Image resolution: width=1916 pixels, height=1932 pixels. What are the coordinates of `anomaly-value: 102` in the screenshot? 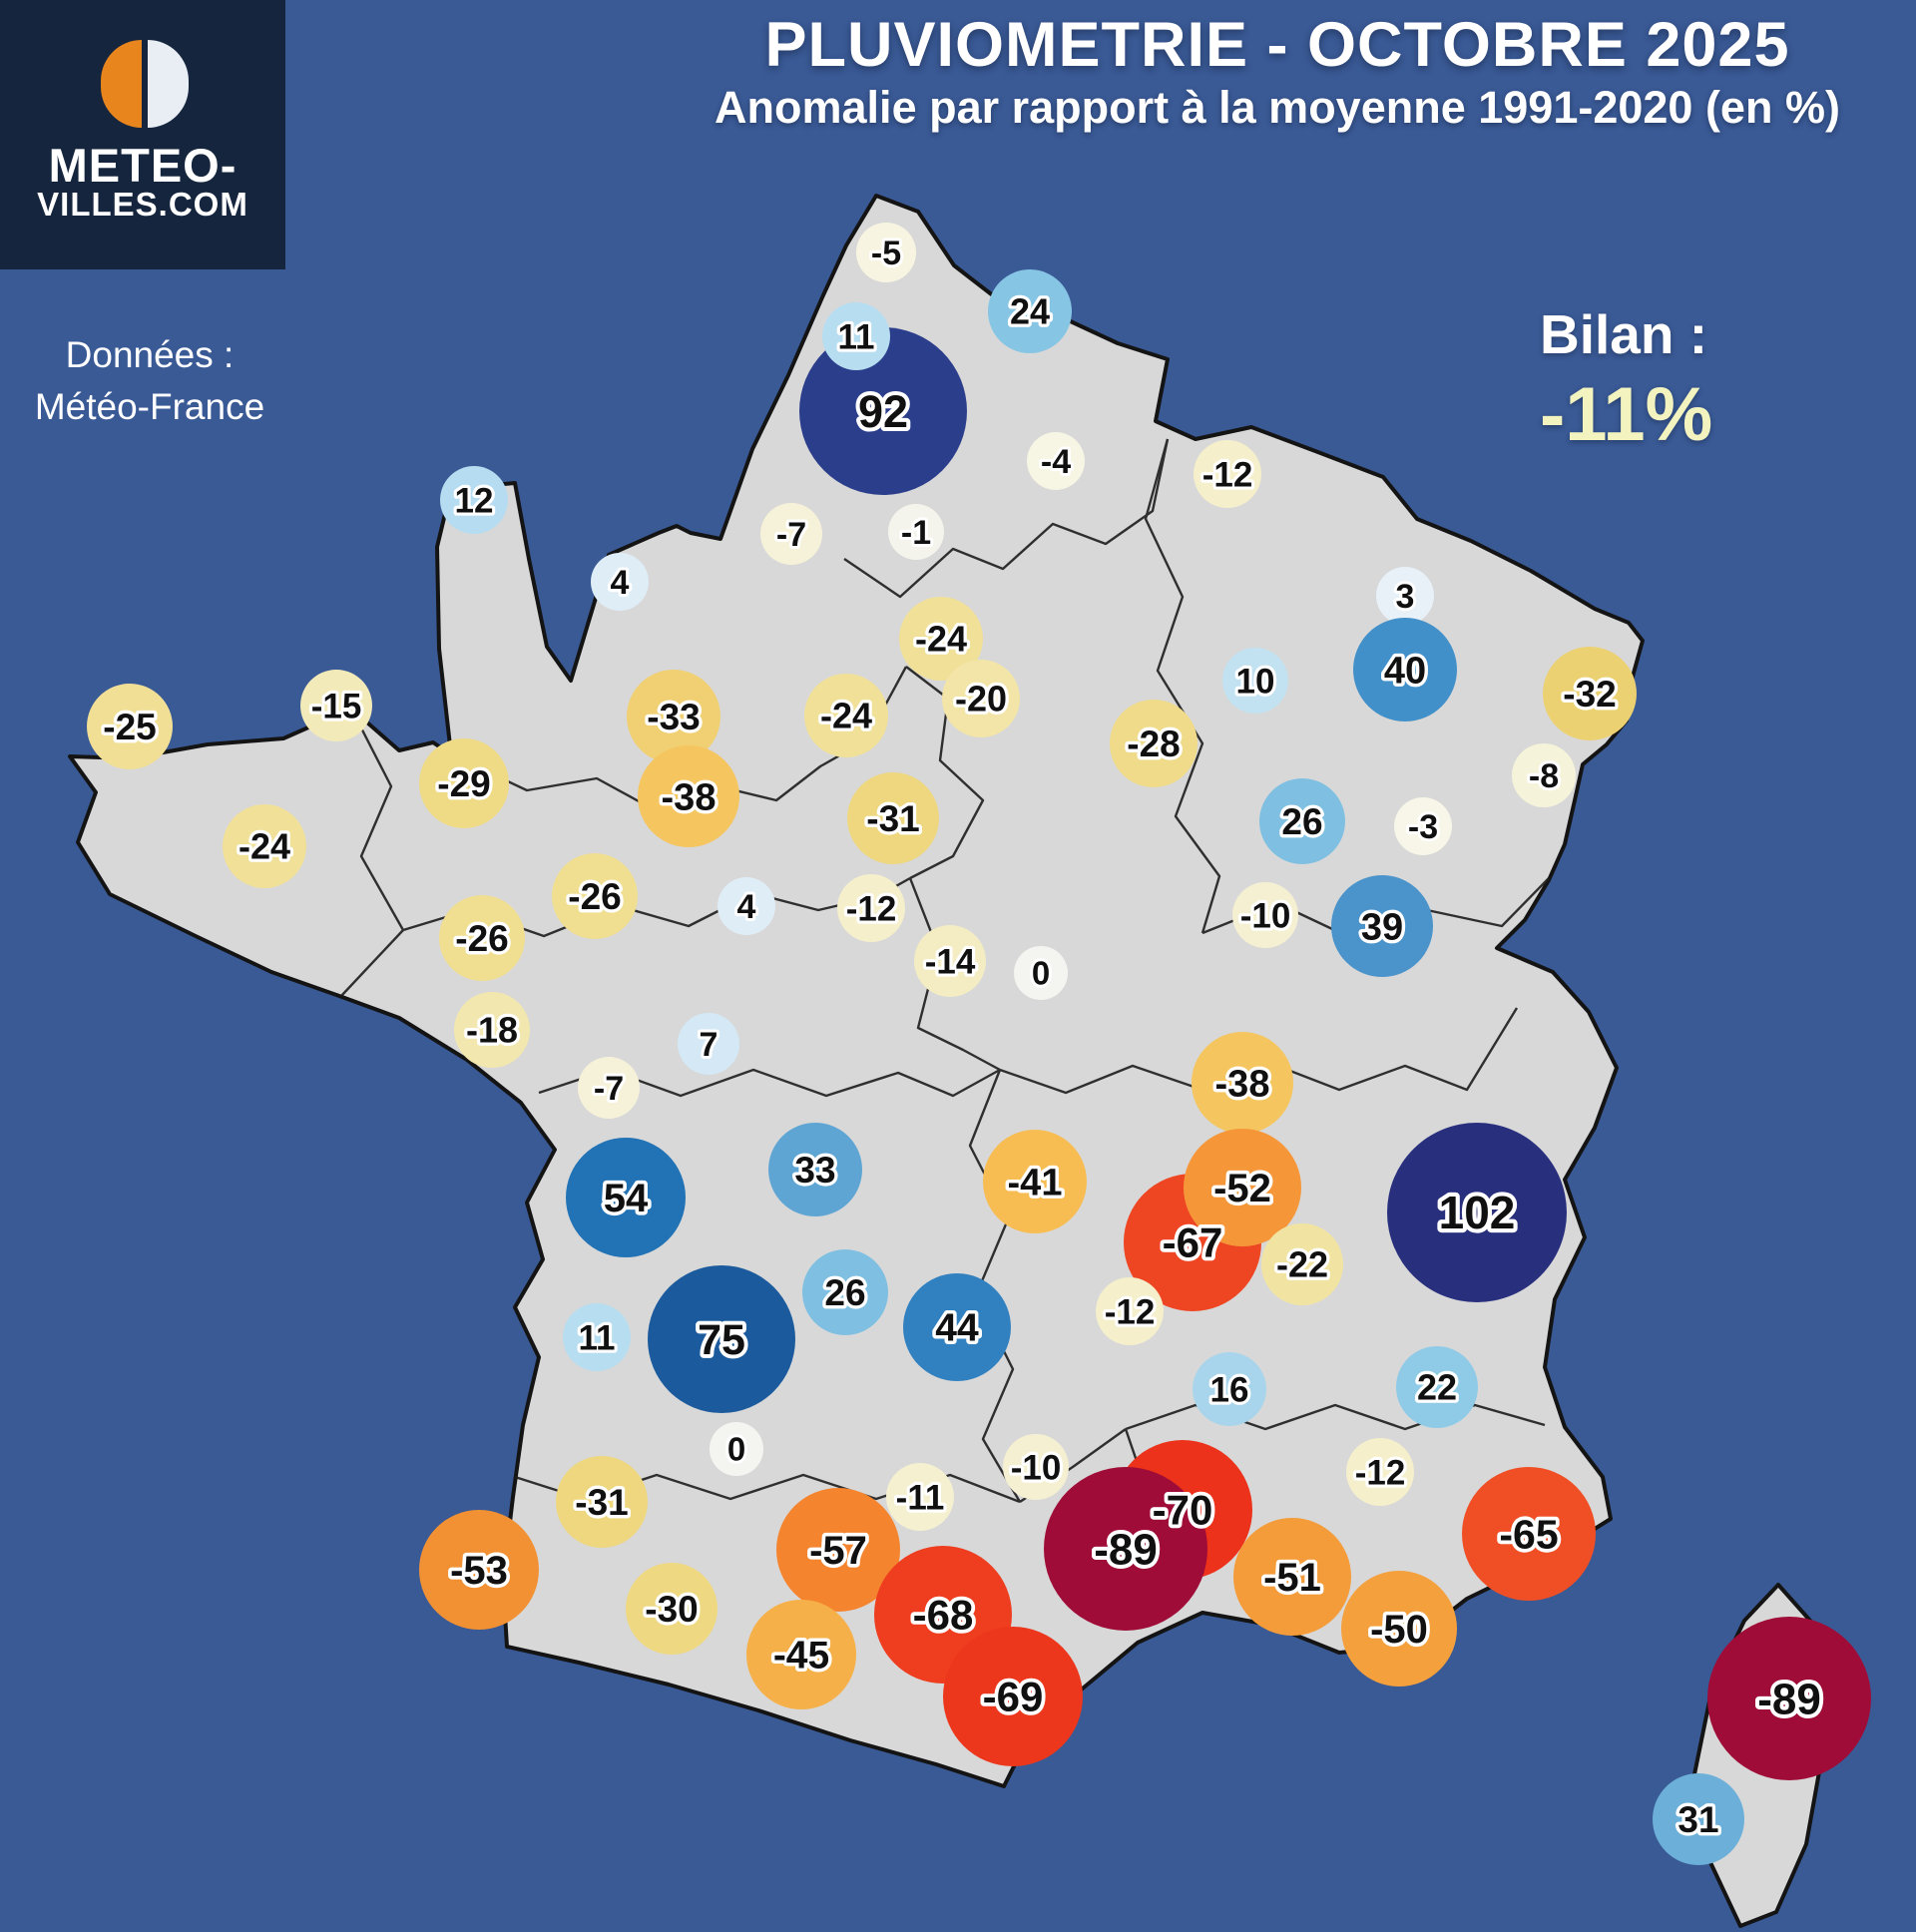 It's located at (1477, 1212).